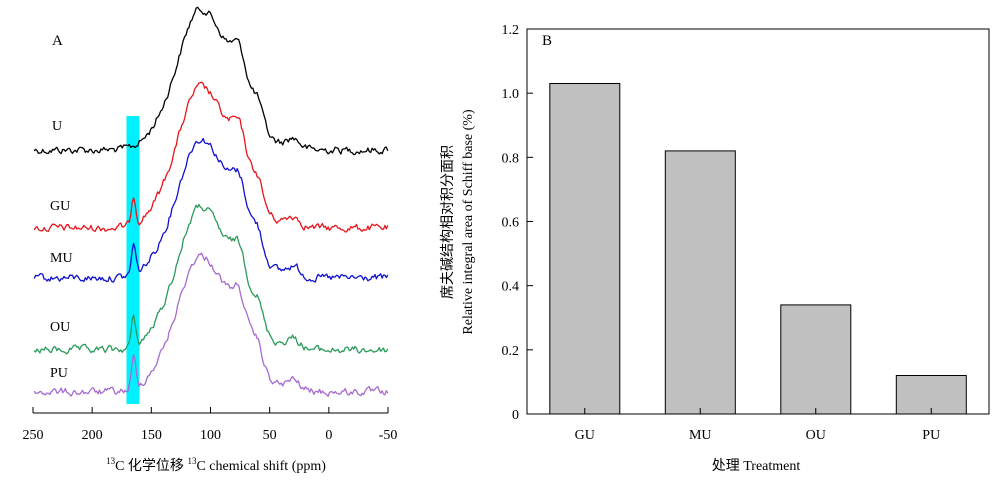  Describe the element at coordinates (585, 249) in the screenshot. I see `bar-gu` at that location.